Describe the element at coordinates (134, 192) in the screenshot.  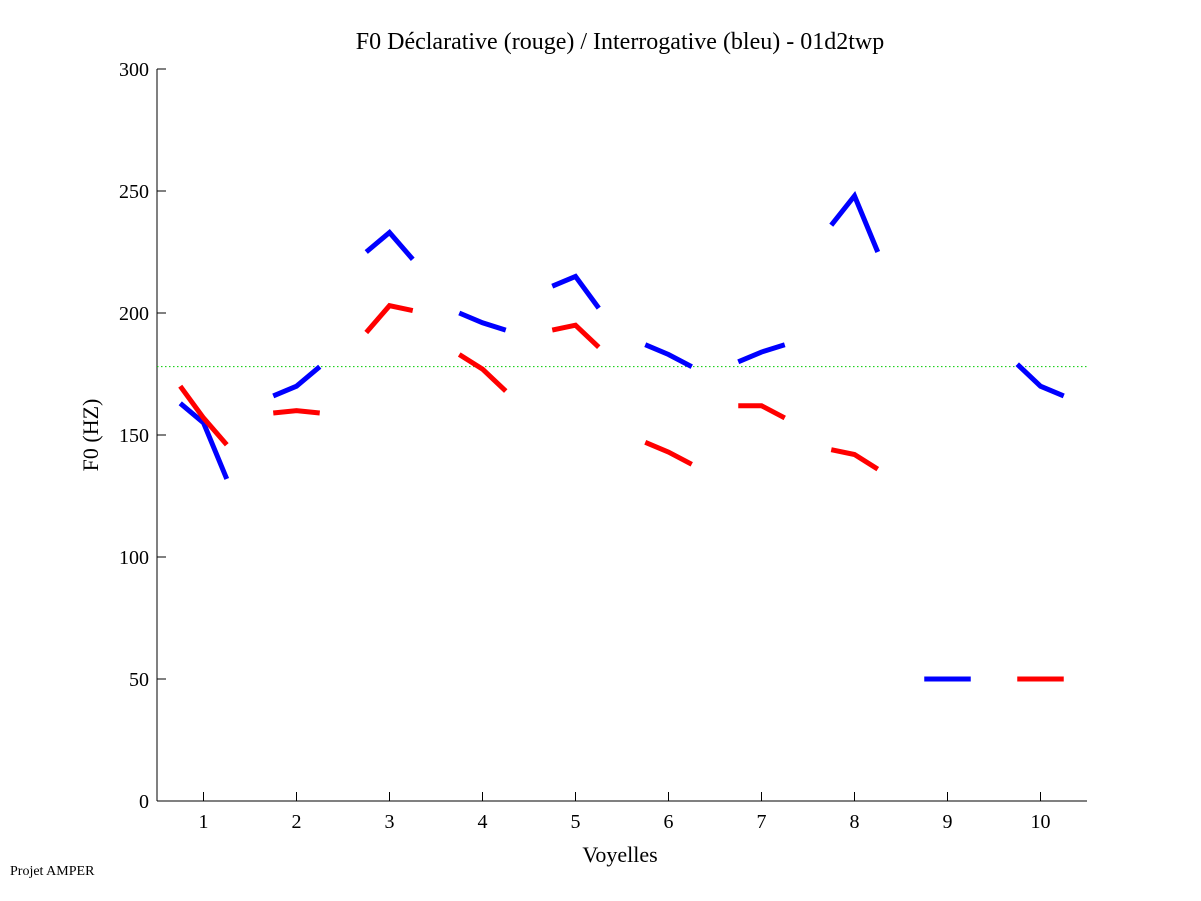
I see `y-tick-label: 250` at that location.